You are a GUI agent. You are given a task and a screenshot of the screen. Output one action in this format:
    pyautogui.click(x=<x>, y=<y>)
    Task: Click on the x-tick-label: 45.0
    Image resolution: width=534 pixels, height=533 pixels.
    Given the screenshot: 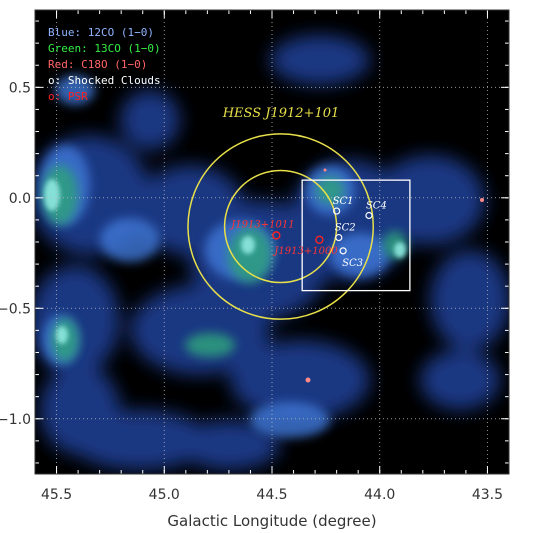 What is the action you would take?
    pyautogui.click(x=164, y=495)
    